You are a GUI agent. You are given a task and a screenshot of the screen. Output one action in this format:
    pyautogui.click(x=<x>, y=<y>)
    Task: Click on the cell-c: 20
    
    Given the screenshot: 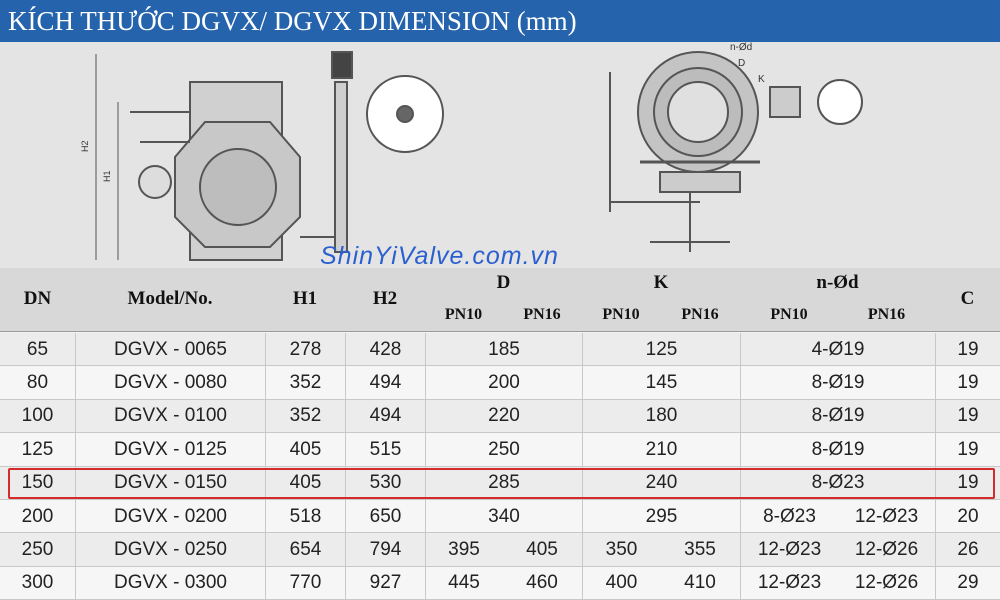 What is the action you would take?
    pyautogui.click(x=967, y=517)
    